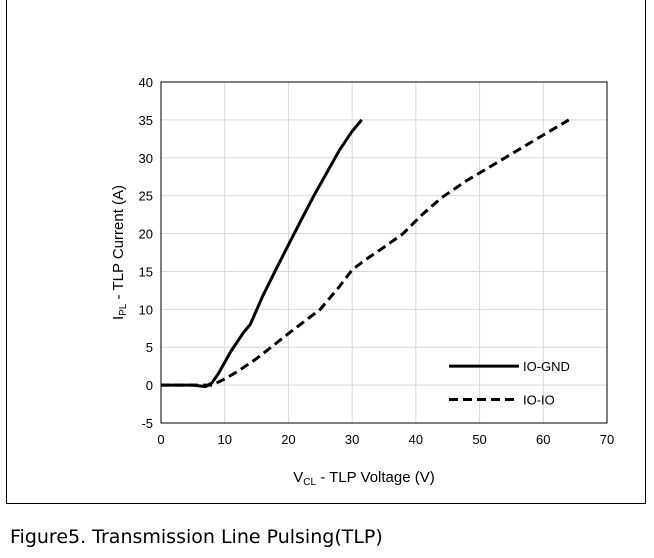 The height and width of the screenshot is (558, 654). I want to click on y-tick-label: 40, so click(146, 82).